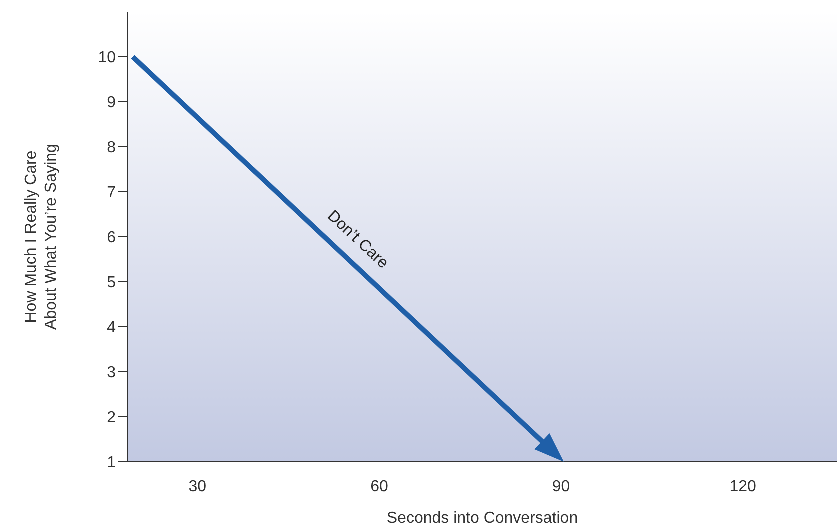 Image resolution: width=837 pixels, height=531 pixels. I want to click on x-tick-label: 60, so click(379, 487).